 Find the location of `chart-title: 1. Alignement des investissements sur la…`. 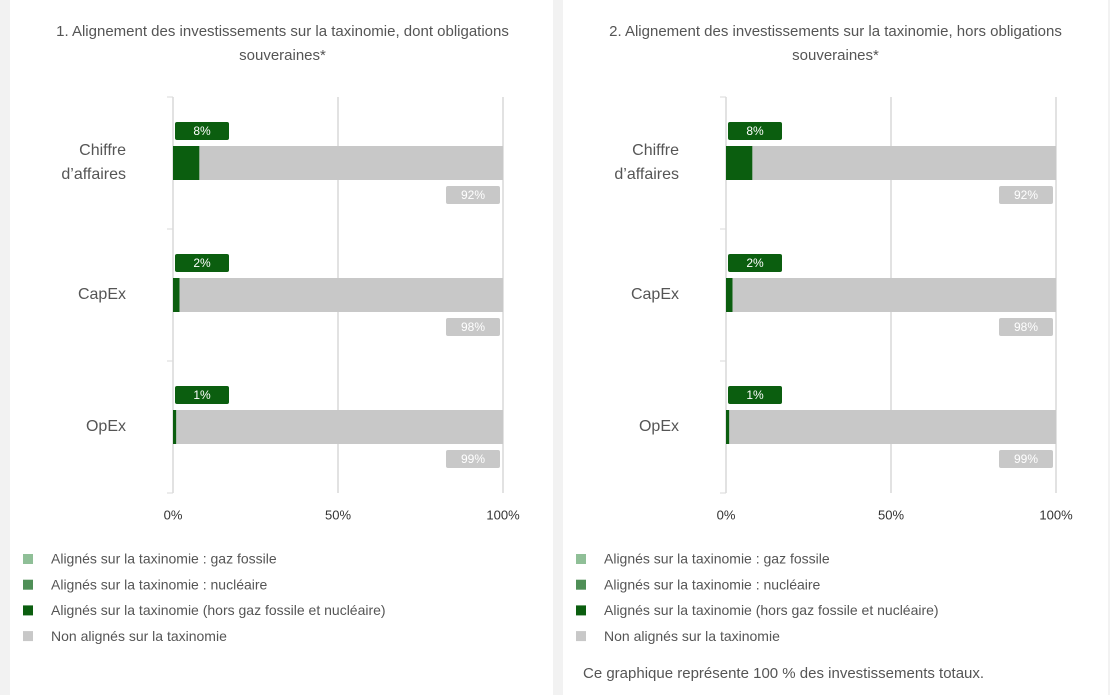

chart-title: 1. Alignement des investissements sur la… is located at coordinates (282, 43).